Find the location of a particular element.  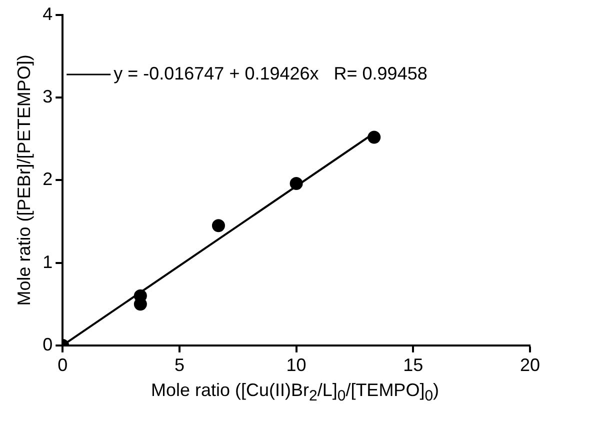

x-tick-label: 15 is located at coordinates (413, 365).